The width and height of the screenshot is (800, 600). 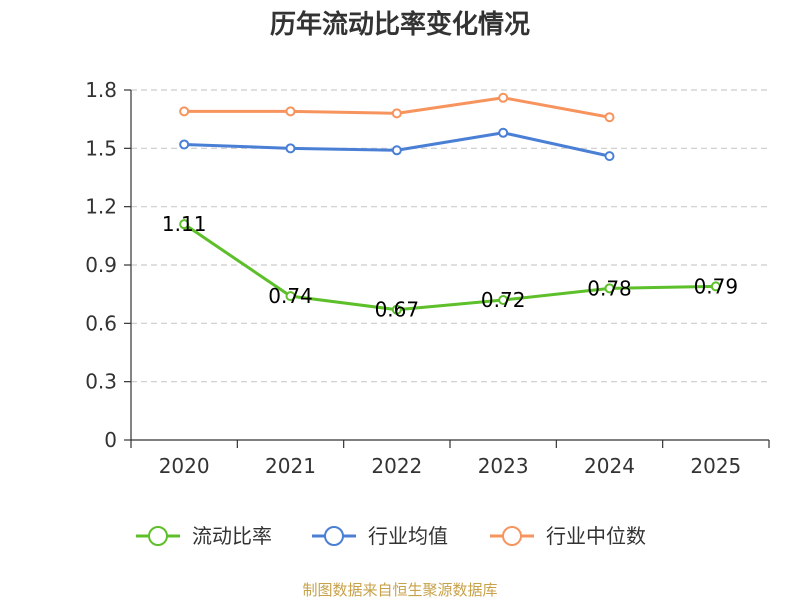 I want to click on legend-item-0: 流动比率, so click(x=204, y=536).